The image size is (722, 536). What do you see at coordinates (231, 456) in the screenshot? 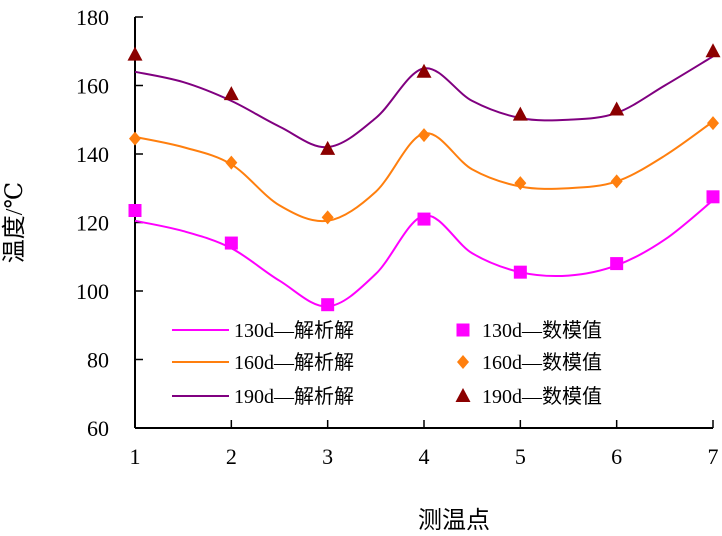
I see `x-tick-label: 2` at bounding box center [231, 456].